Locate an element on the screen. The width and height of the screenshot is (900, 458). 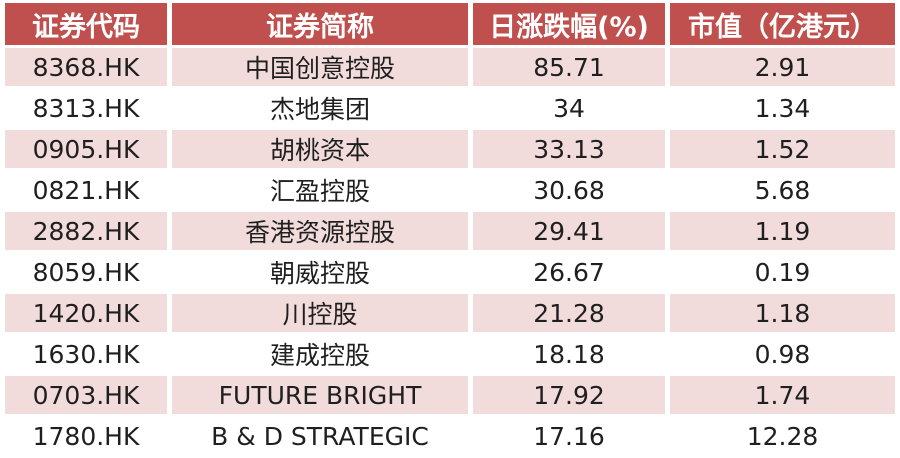
stock-code-cell: 8368.HK is located at coordinates (86, 67).